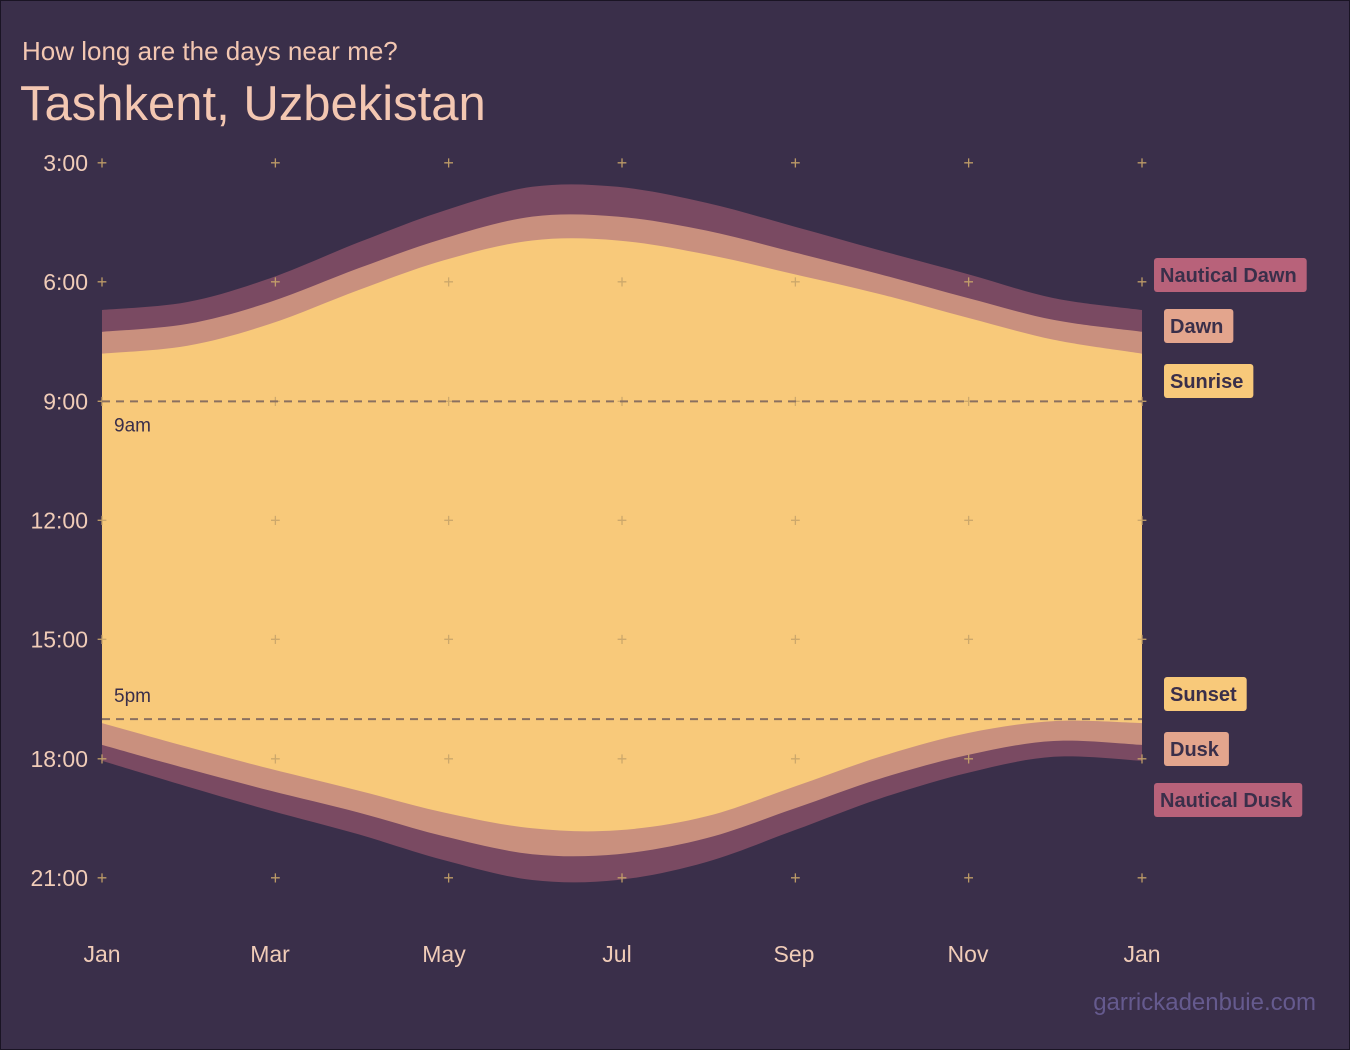 This screenshot has width=1350, height=1050. I want to click on x-tick-label: Sep, so click(794, 954).